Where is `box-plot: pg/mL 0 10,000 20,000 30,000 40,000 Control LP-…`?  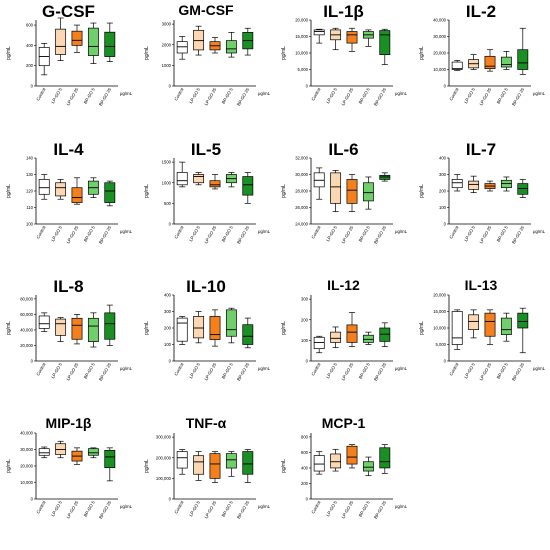 box-plot: pg/mL 0 10,000 20,000 30,000 40,000 Control LP-… is located at coordinates (69, 474).